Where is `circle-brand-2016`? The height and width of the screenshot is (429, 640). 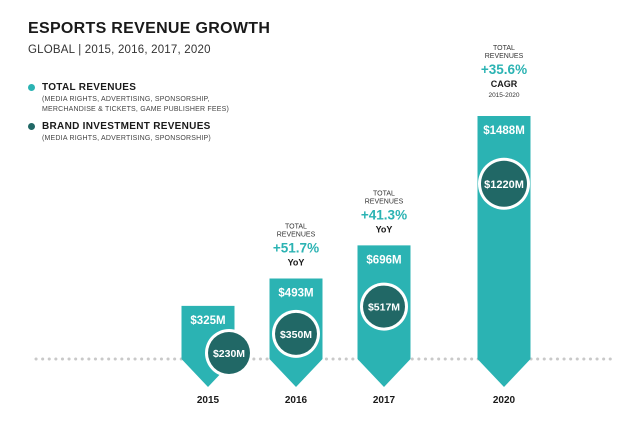 circle-brand-2016 is located at coordinates (296, 333).